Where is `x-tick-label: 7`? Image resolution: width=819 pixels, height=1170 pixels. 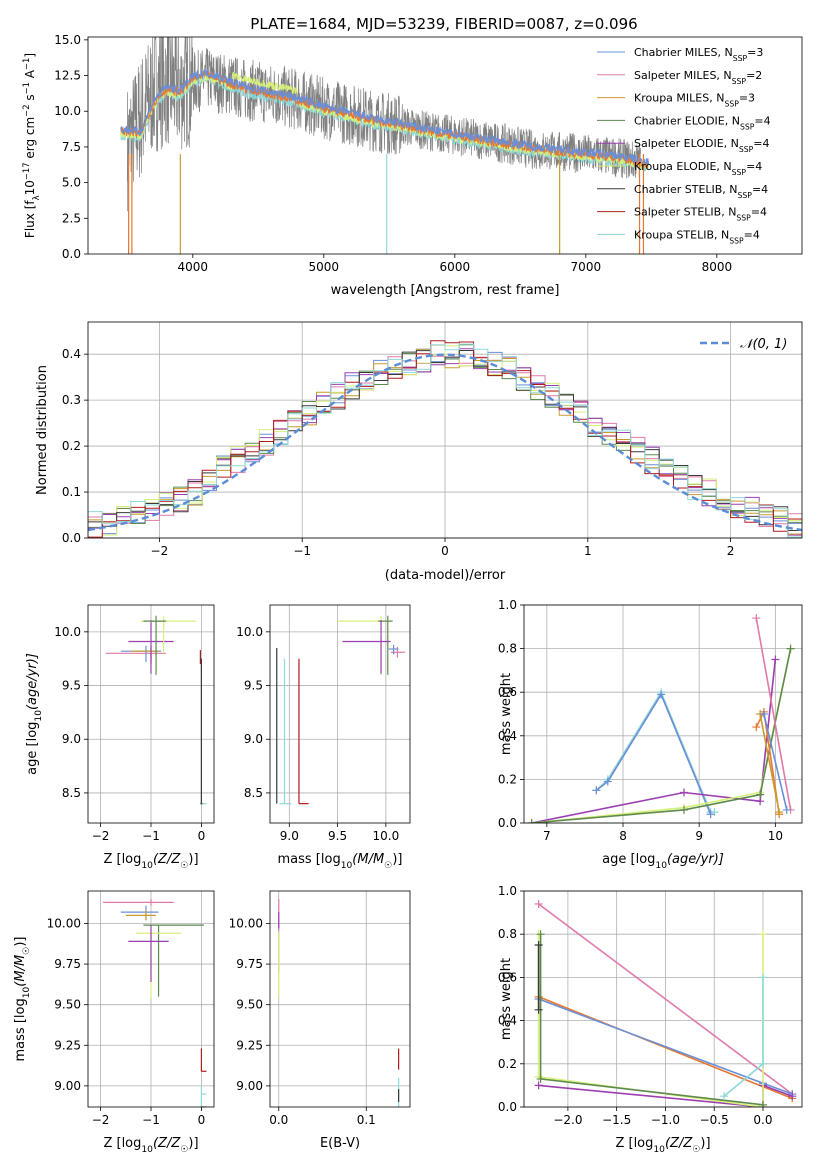
x-tick-label: 7 is located at coordinates (547, 836).